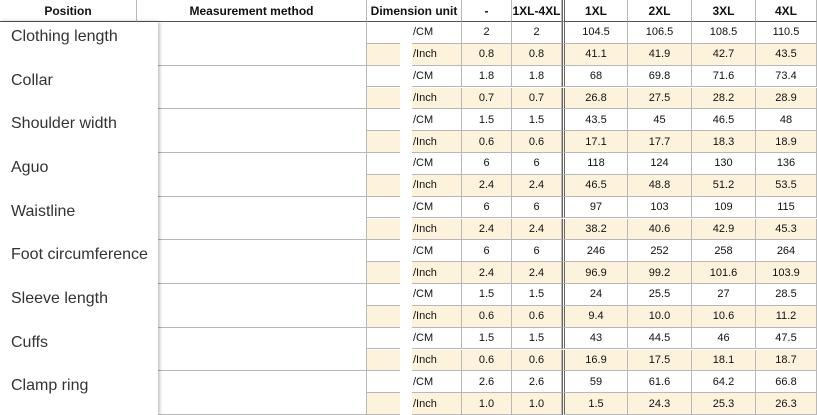 This screenshot has height=415, width=817. I want to click on value-cell: 48.8, so click(660, 185).